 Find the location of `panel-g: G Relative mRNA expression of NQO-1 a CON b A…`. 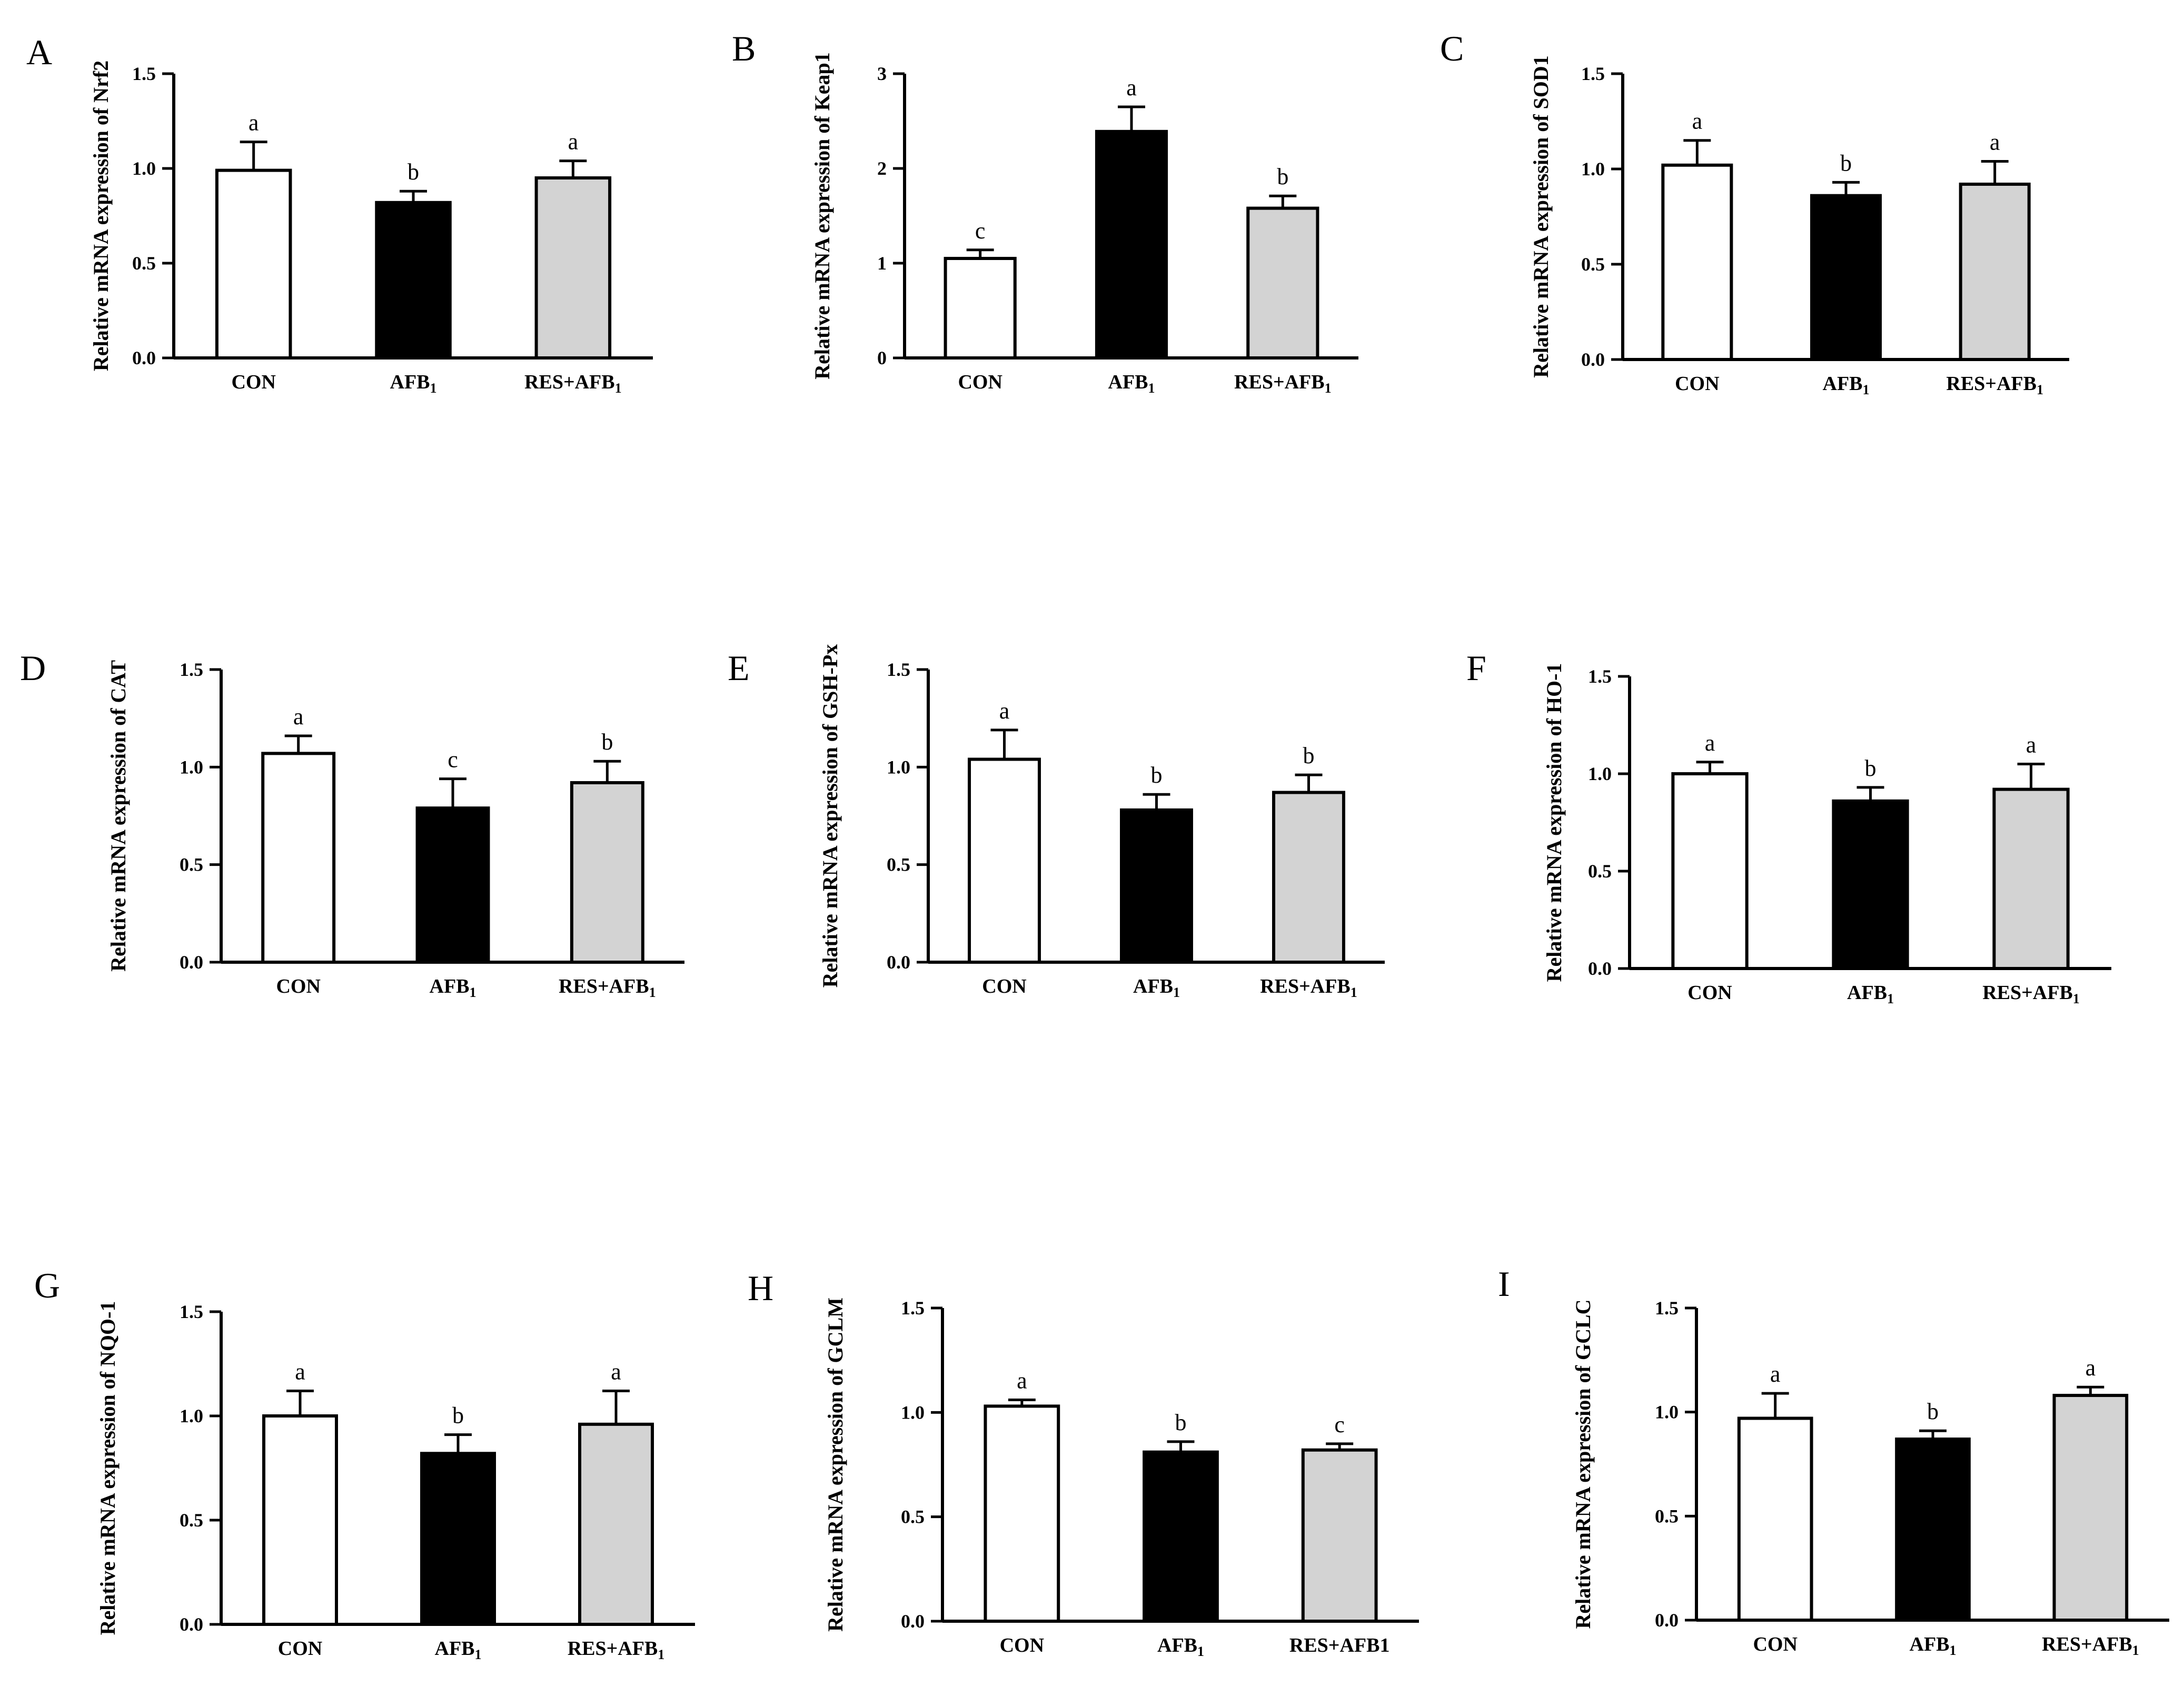

panel-g: G Relative mRNA expression of NQO-1 a CON b A… is located at coordinates (364, 1463).